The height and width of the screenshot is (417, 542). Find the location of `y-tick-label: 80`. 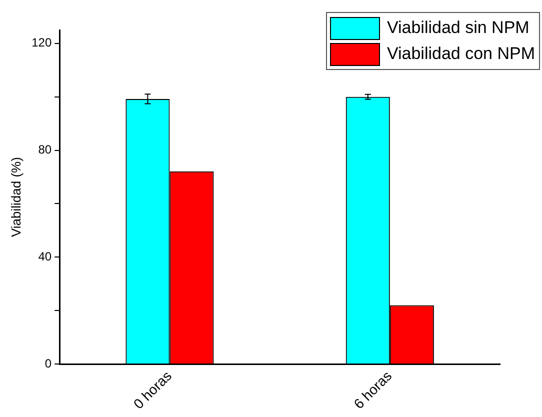

y-tick-label: 80 is located at coordinates (45, 149).